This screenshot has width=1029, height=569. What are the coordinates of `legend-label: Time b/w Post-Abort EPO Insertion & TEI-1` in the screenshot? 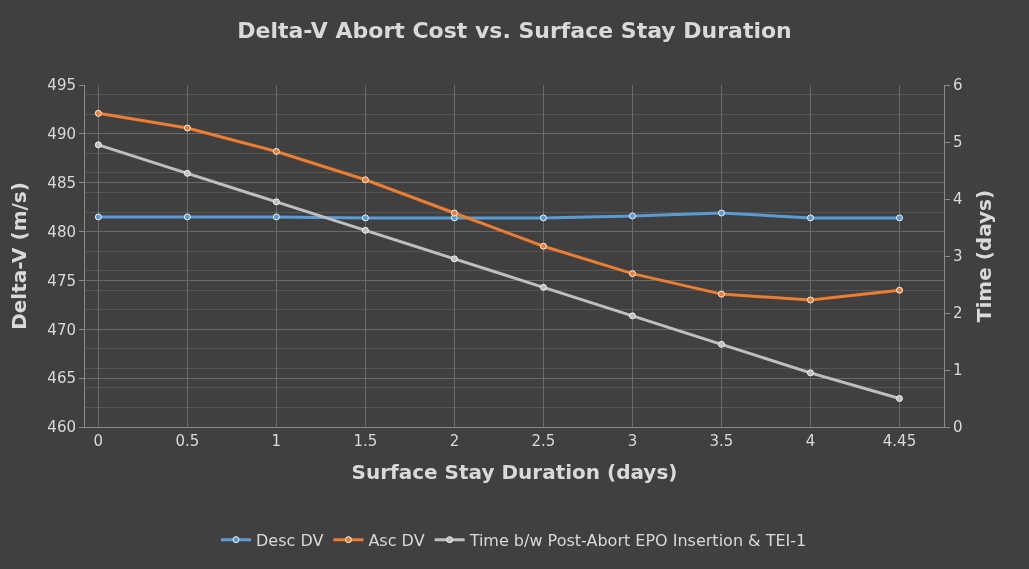 It's located at (637, 540).